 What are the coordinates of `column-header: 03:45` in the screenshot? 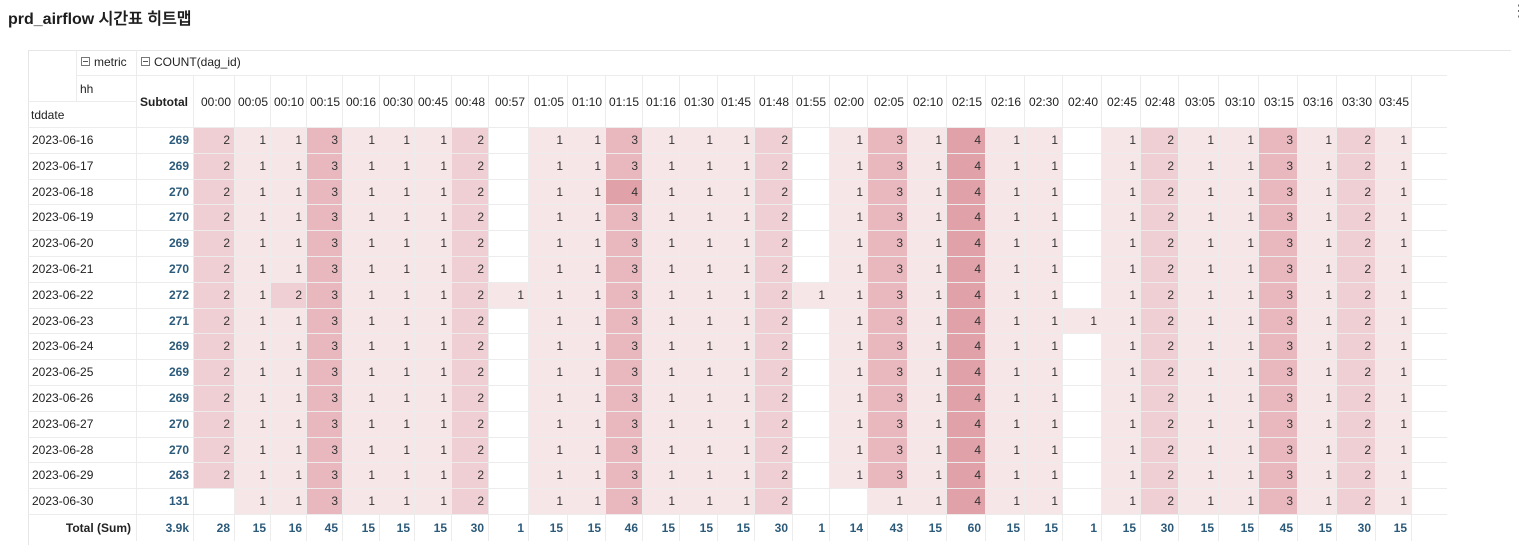 It's located at (1393, 101).